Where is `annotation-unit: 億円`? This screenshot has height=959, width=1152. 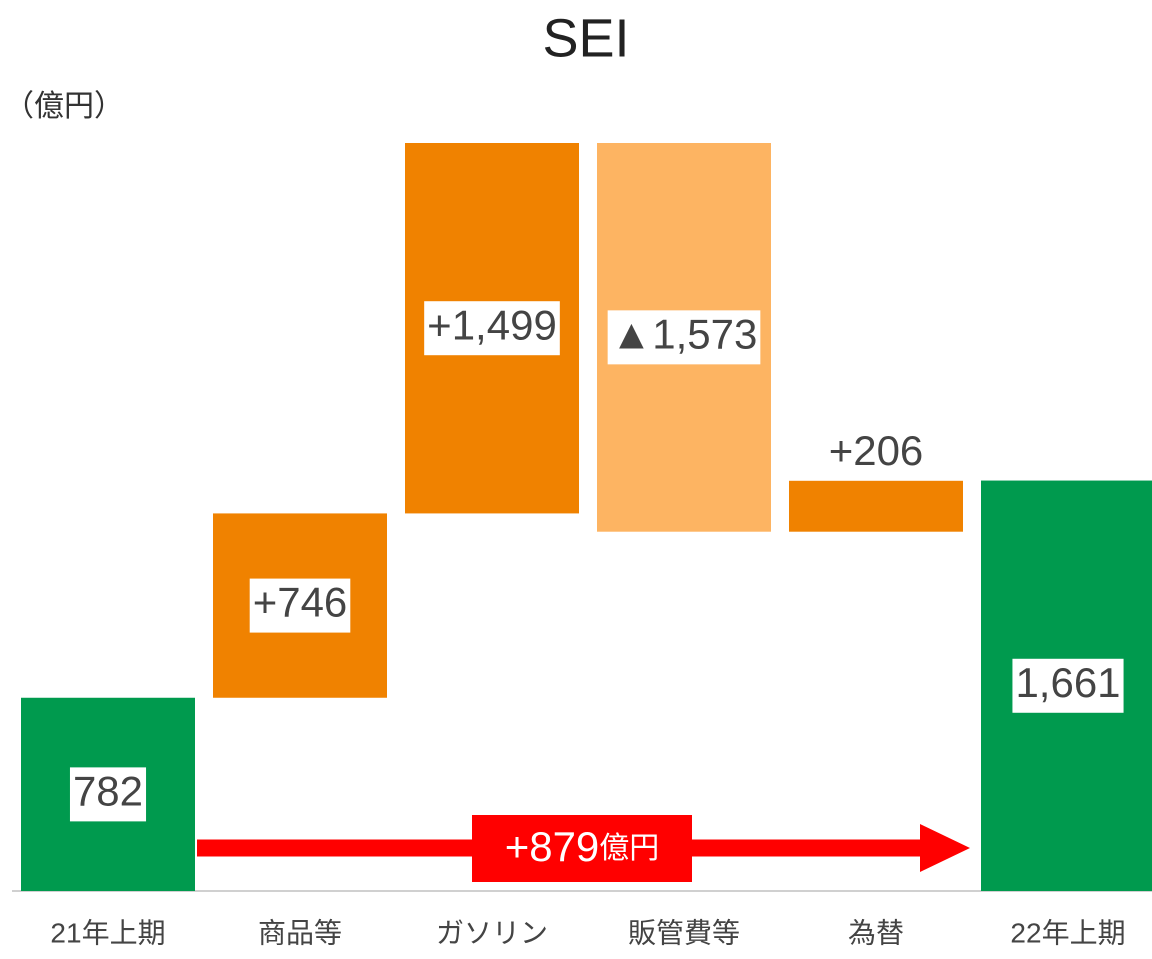 annotation-unit: 億円 is located at coordinates (629, 848).